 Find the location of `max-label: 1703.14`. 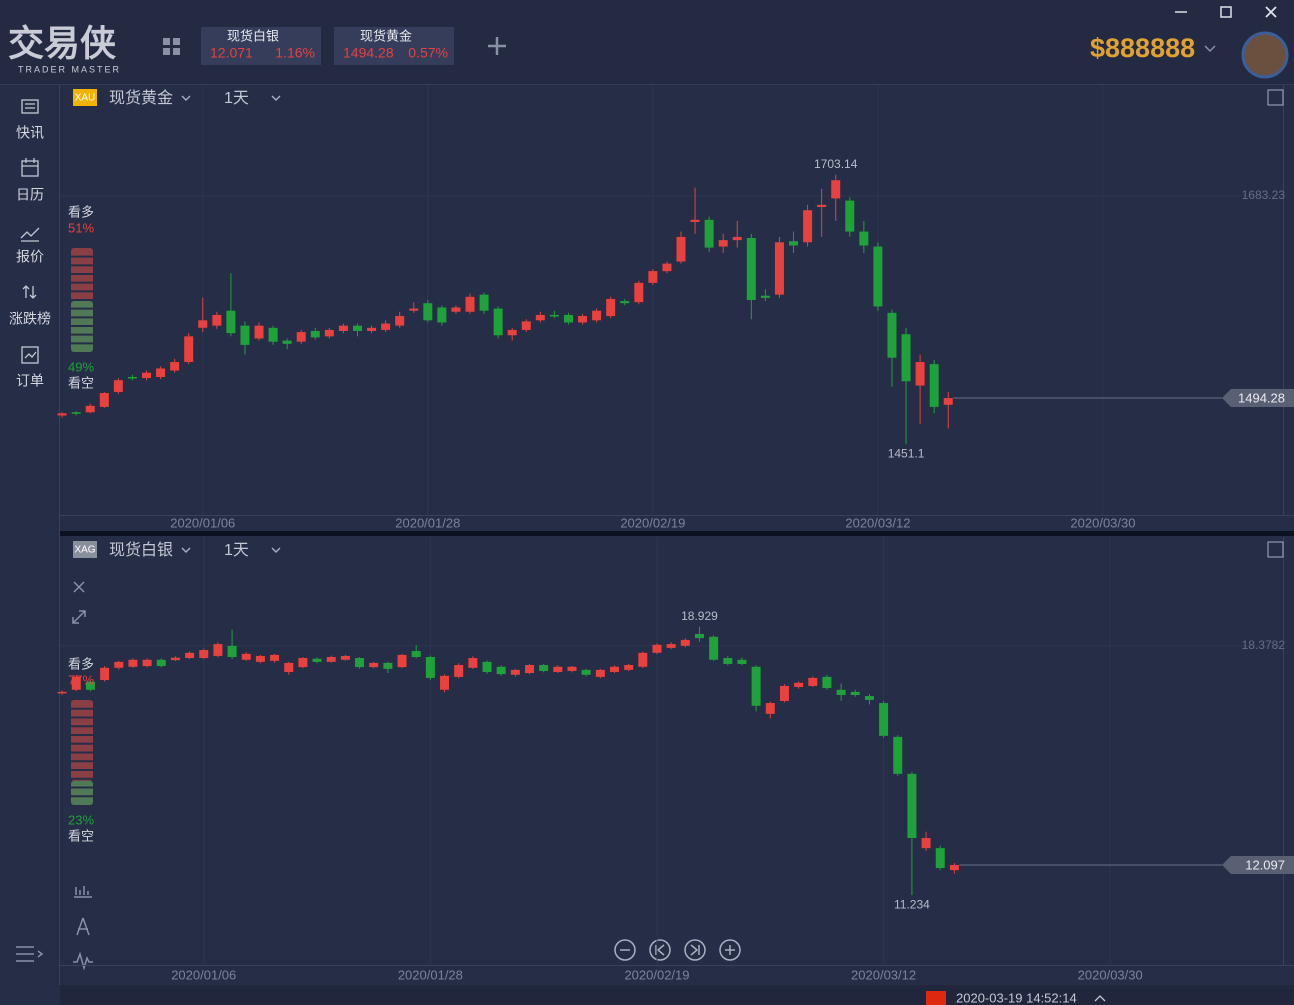

max-label: 1703.14 is located at coordinates (836, 164).